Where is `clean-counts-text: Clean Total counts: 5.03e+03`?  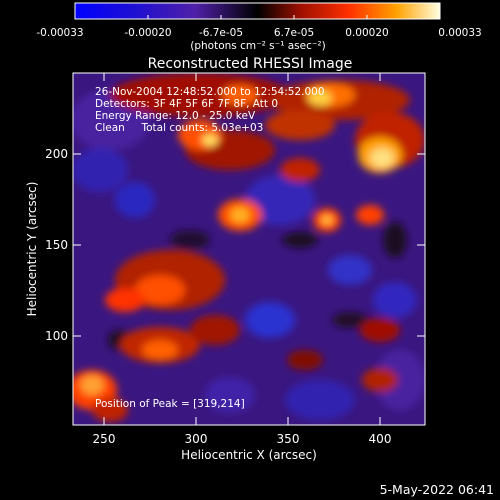
clean-counts-text: Clean Total counts: 5.03e+03 is located at coordinates (179, 128).